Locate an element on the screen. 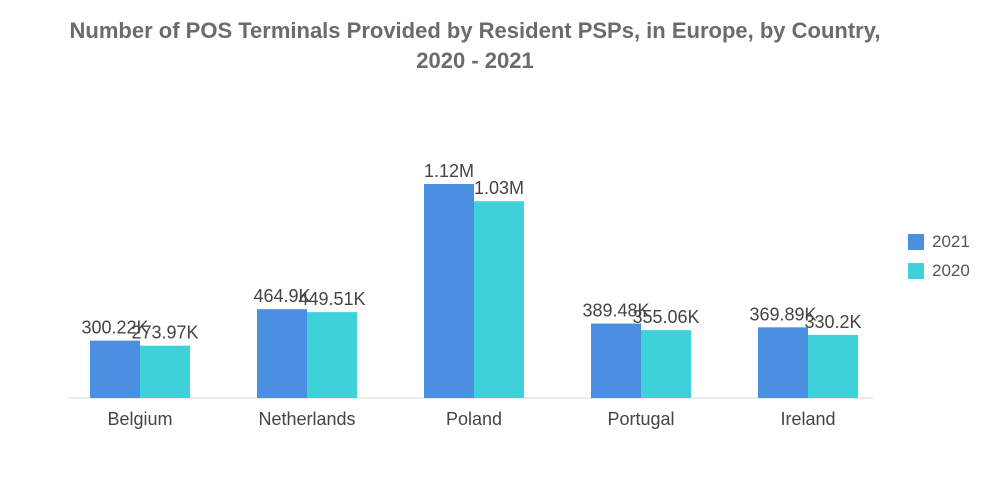 This screenshot has width=1000, height=504. x-tick-label-belgium: Belgium is located at coordinates (139, 419).